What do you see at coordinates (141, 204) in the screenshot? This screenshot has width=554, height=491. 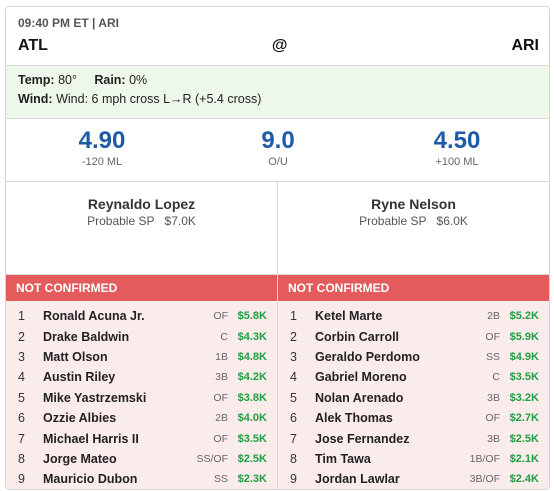 I see `away-pitcher-name: Reynaldo Lopez` at bounding box center [141, 204].